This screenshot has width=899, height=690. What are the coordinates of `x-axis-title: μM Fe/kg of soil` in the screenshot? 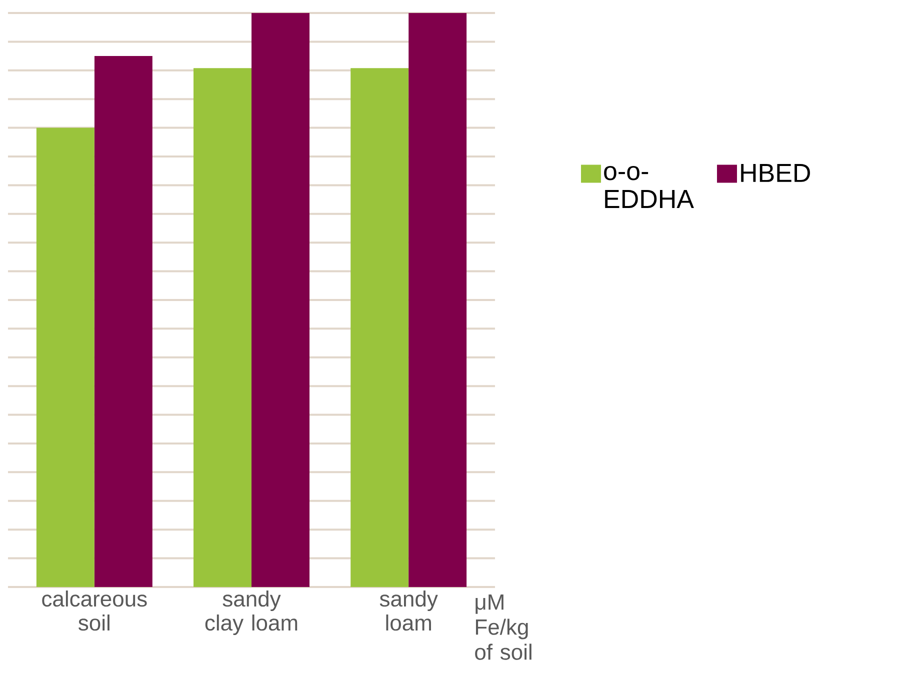 It's located at (503, 627).